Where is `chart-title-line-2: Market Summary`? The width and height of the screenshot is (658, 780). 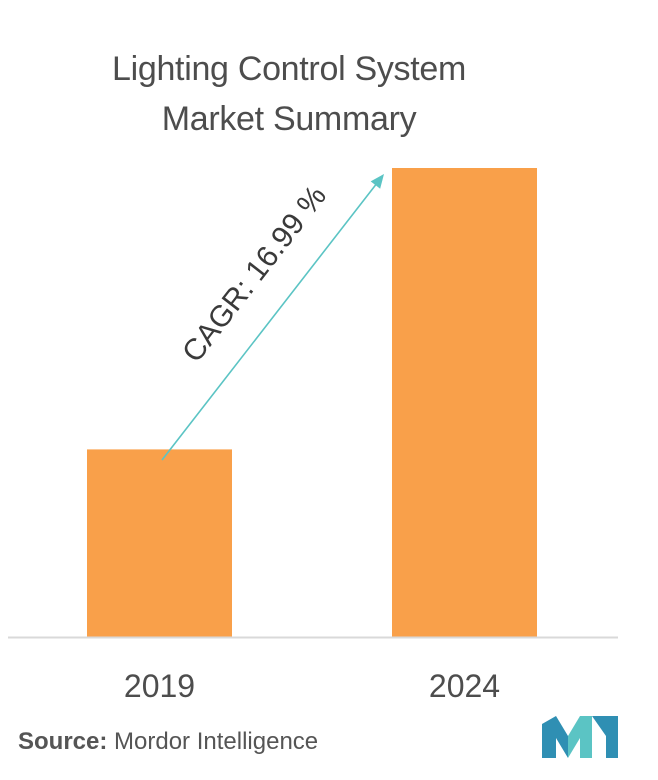 chart-title-line-2: Market Summary is located at coordinates (289, 119).